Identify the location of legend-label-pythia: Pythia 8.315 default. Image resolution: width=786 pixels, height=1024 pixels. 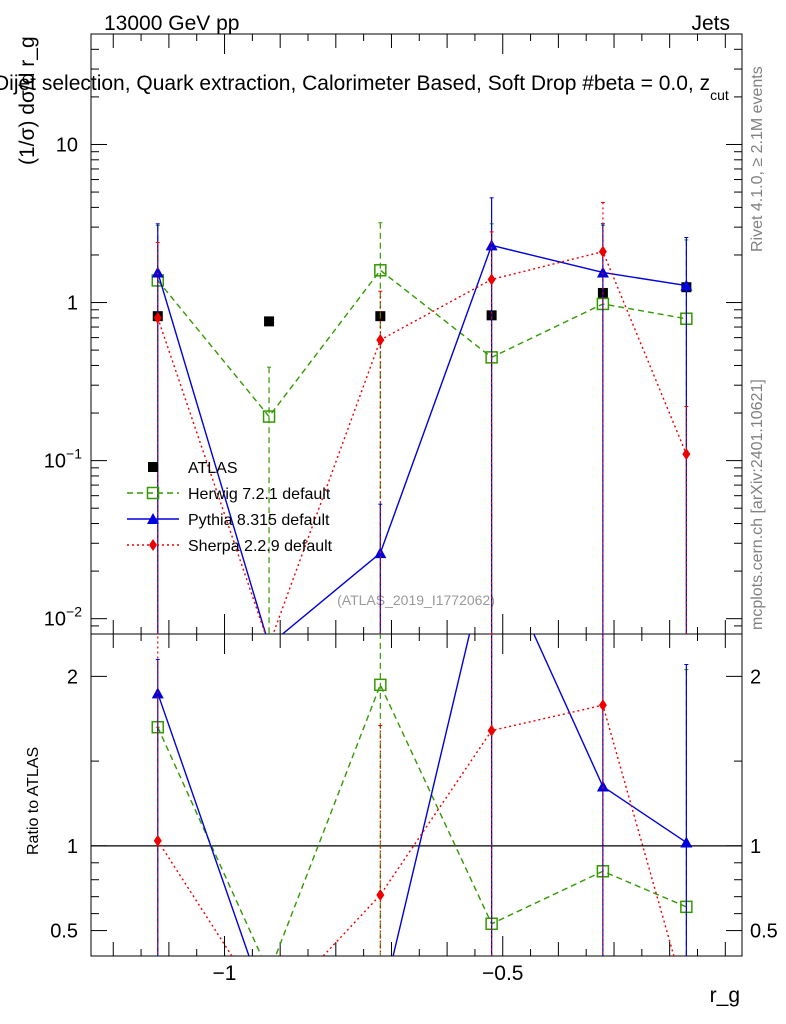
(259, 520).